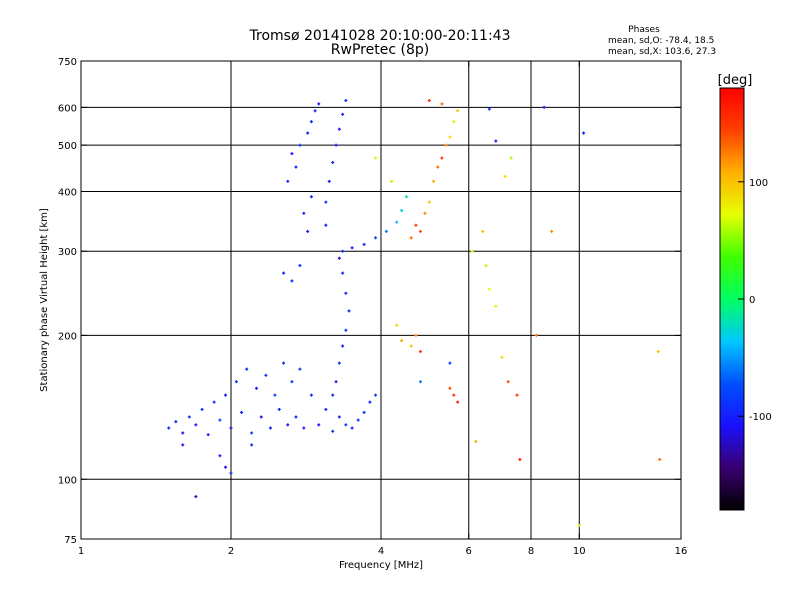  Describe the element at coordinates (681, 551) in the screenshot. I see `x-tick-label: 16` at that location.